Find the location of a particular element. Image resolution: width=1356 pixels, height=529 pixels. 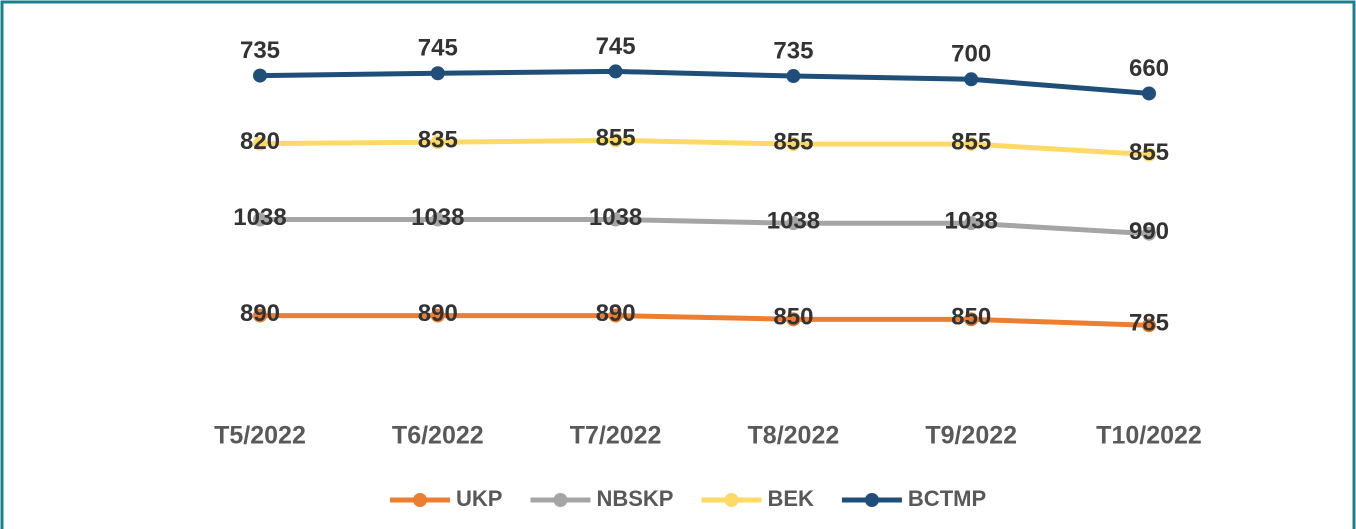

legend-label: BCTMP is located at coordinates (947, 498).